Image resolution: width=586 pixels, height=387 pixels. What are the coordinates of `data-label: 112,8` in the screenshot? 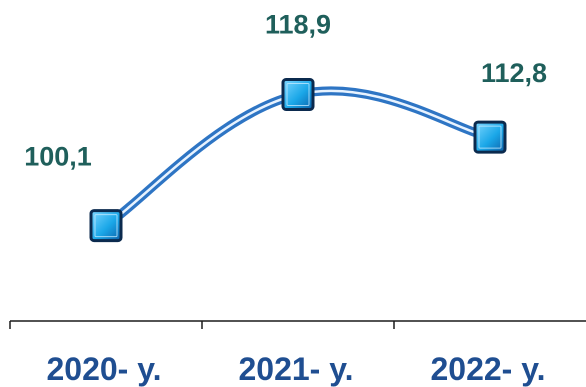 It's located at (514, 73).